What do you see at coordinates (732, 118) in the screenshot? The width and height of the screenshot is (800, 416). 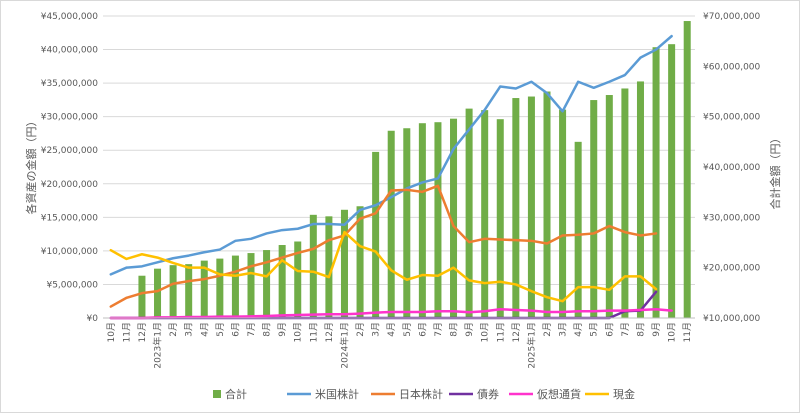 I see `right-tick-label: ¥50,000,000` at bounding box center [732, 118].